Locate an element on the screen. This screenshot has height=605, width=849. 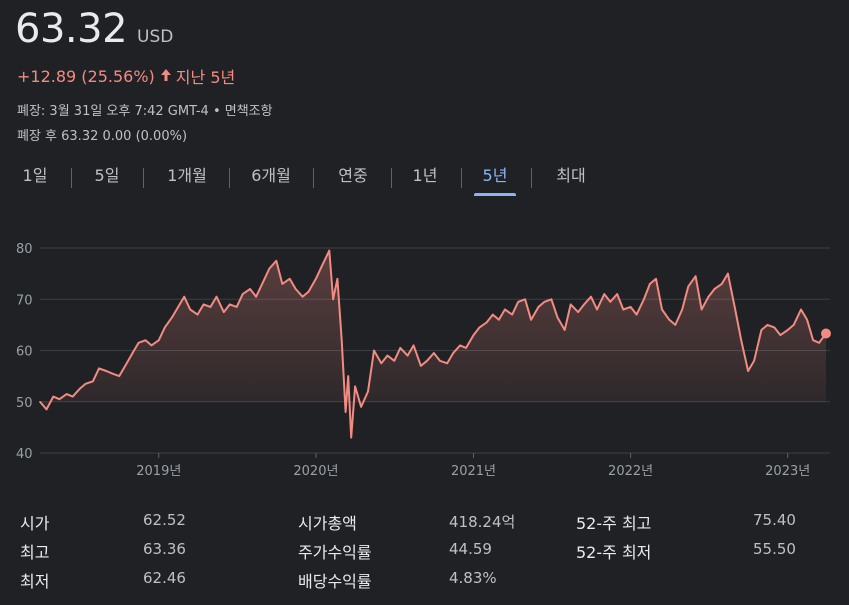
tab-label: 연중 is located at coordinates (353, 175).